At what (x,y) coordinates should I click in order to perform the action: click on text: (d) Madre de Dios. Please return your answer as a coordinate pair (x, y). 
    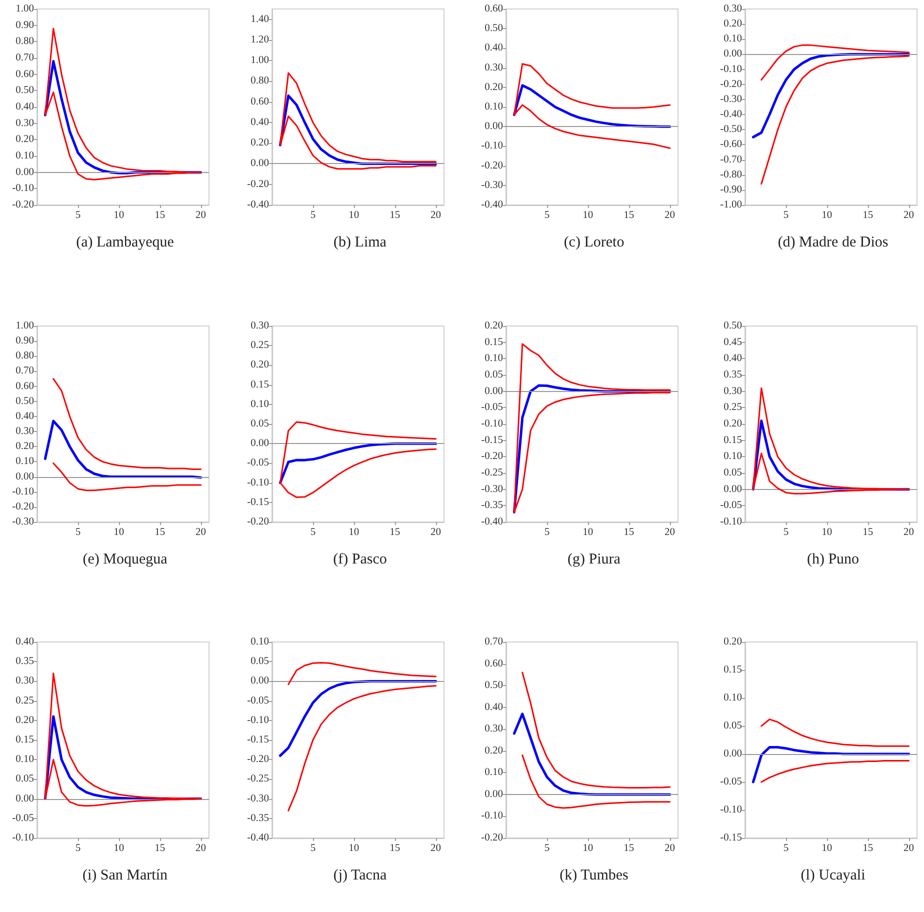
    Looking at the image, I should click on (833, 242).